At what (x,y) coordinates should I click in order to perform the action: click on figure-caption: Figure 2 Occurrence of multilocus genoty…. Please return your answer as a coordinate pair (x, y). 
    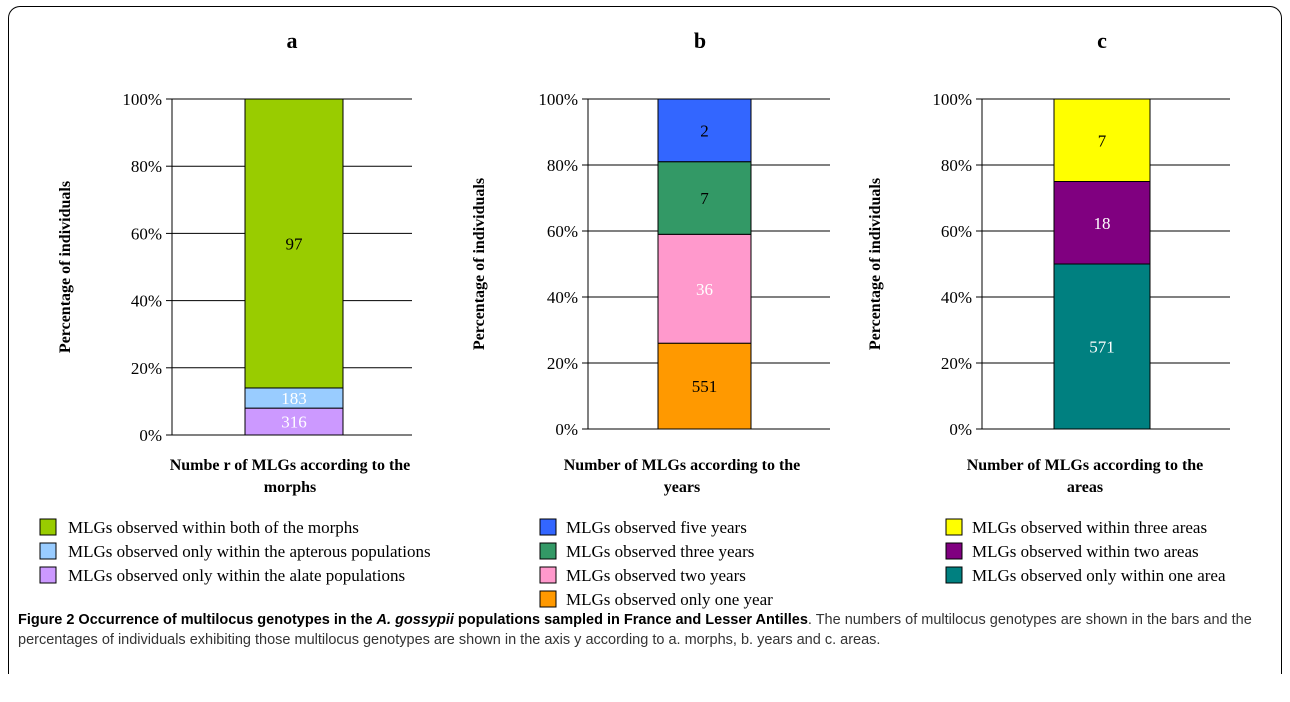
    Looking at the image, I should click on (649, 630).